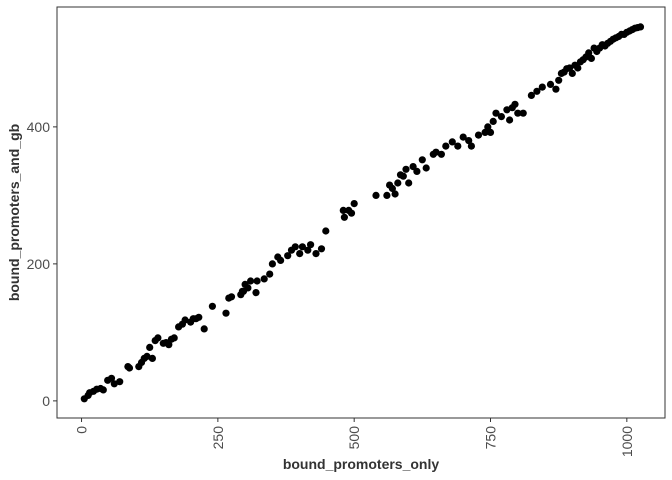  Describe the element at coordinates (14, 212) in the screenshot. I see `y-axis-title: bound_promoters_and_gb` at that location.